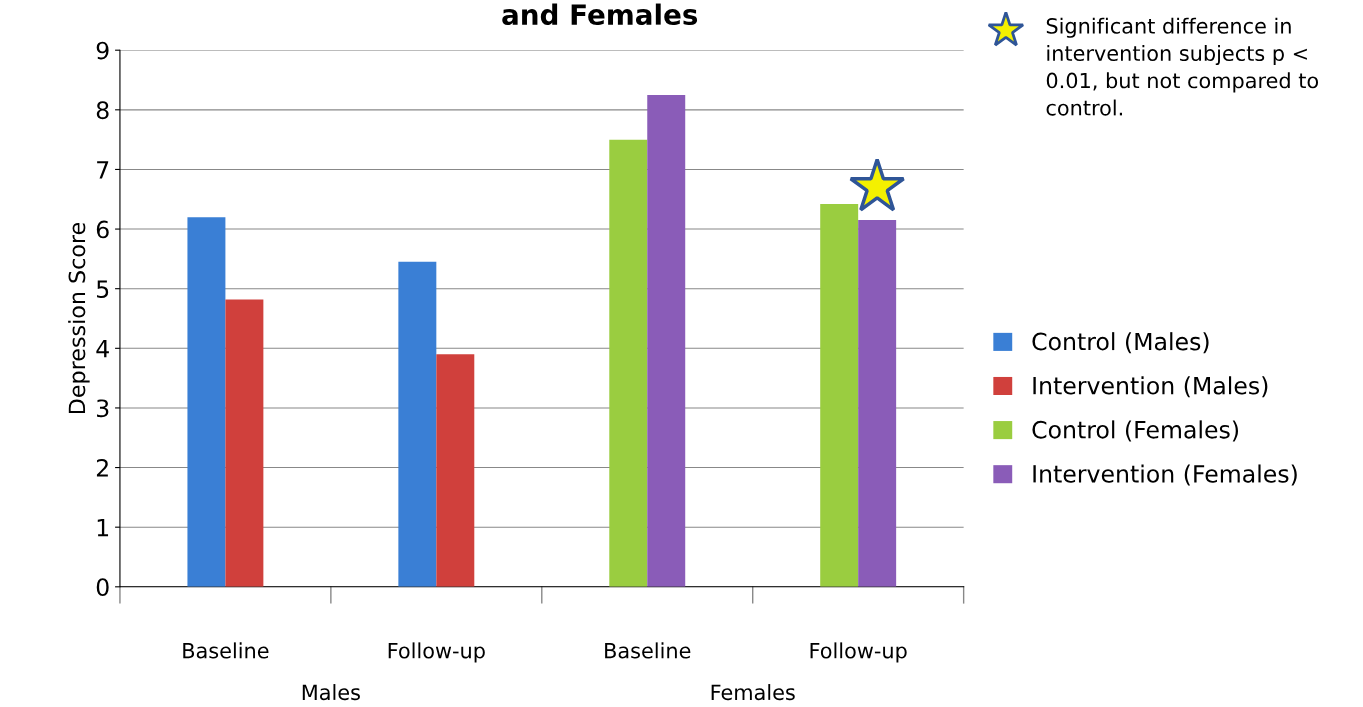 Image resolution: width=1363 pixels, height=707 pixels. Describe the element at coordinates (102, 229) in the screenshot. I see `y-tick-label: 6` at that location.